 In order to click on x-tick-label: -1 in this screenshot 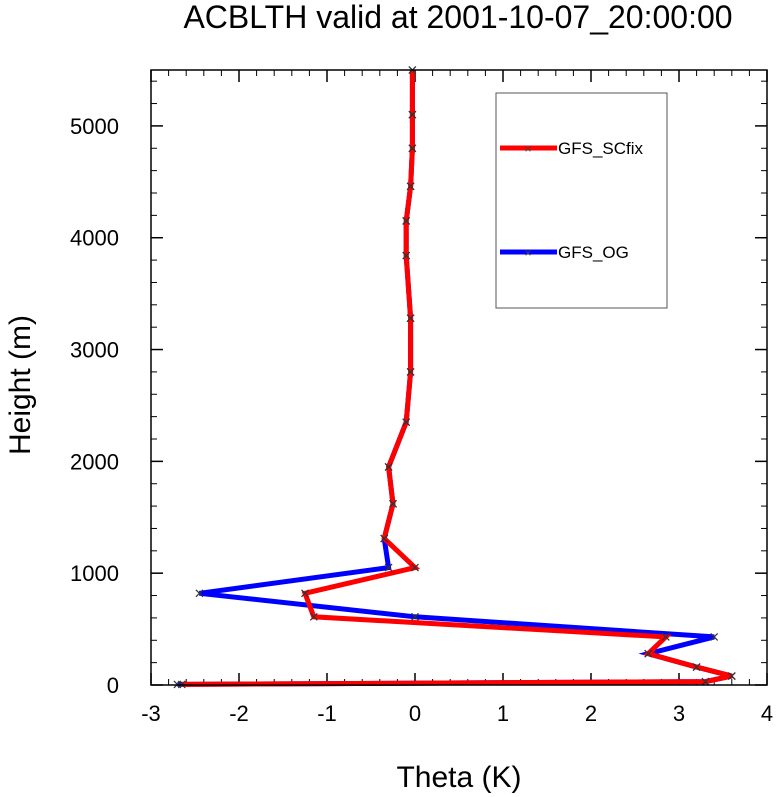, I will do `click(327, 713)`.